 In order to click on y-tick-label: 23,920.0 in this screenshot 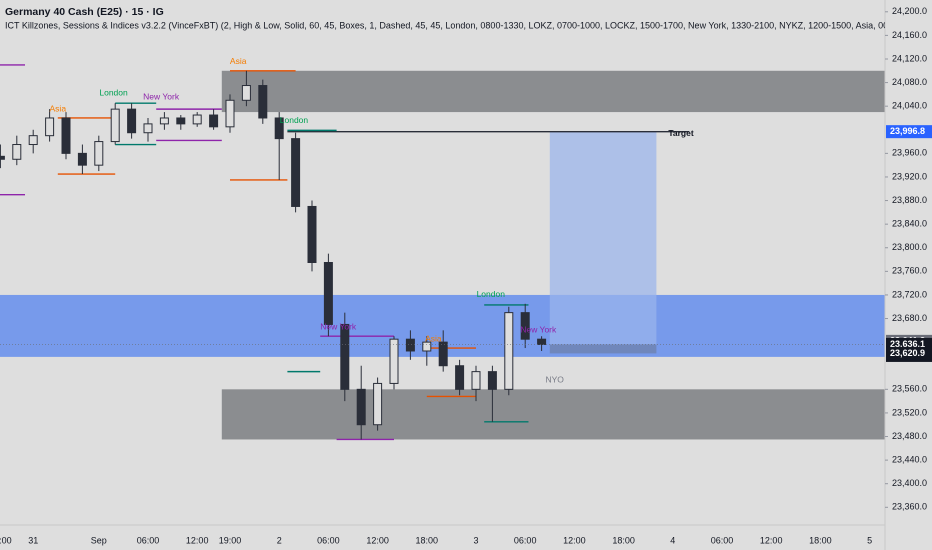, I will do `click(909, 176)`.